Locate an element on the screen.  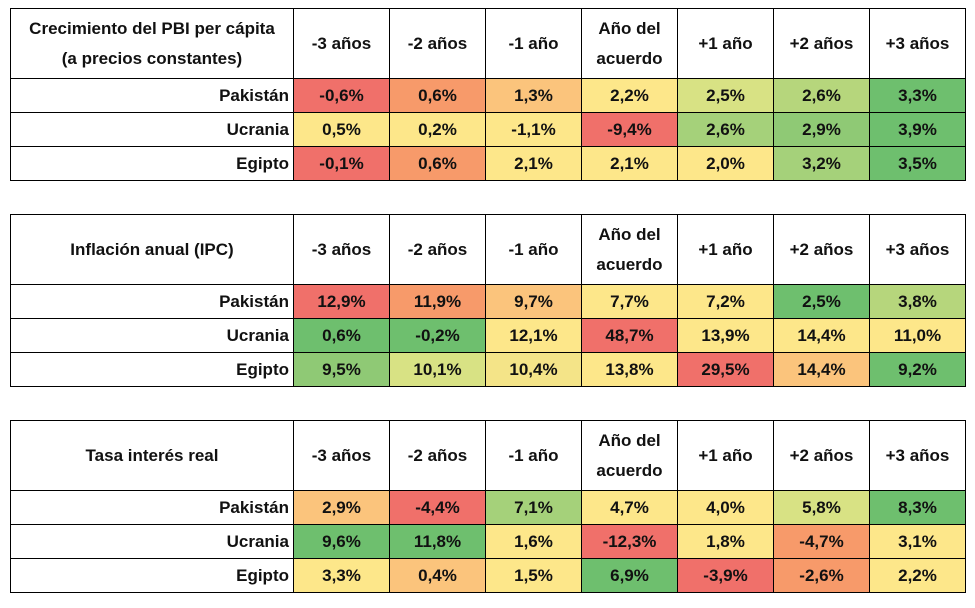
value-cell: 9,7% is located at coordinates (533, 301).